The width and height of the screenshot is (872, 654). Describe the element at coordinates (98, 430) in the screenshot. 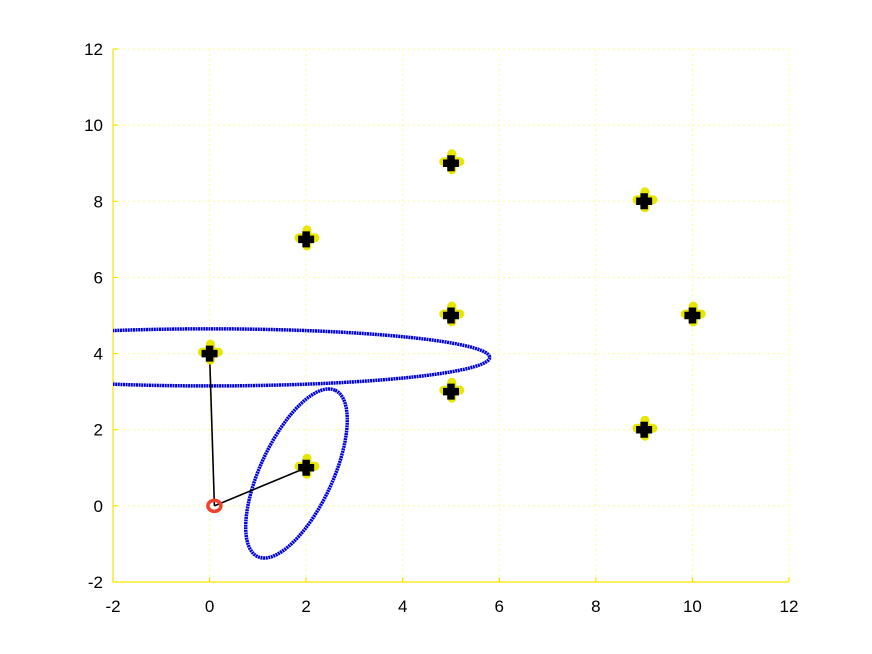

I see `y-tick-label-2: 2` at that location.